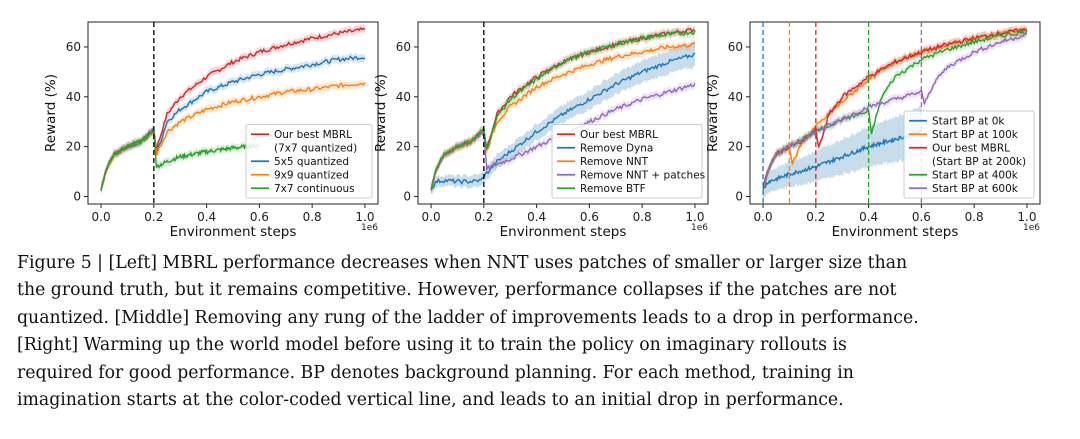  Describe the element at coordinates (975, 176) in the screenshot. I see `legend-label-4: Start BP at 400k` at that location.